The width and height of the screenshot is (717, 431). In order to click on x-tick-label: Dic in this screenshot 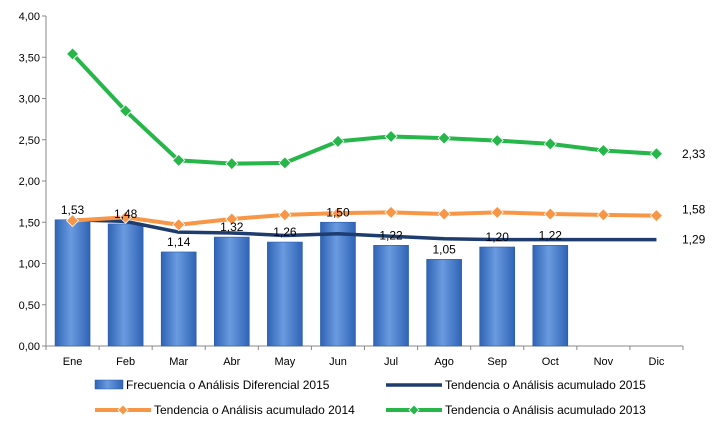, I will do `click(657, 362)`.